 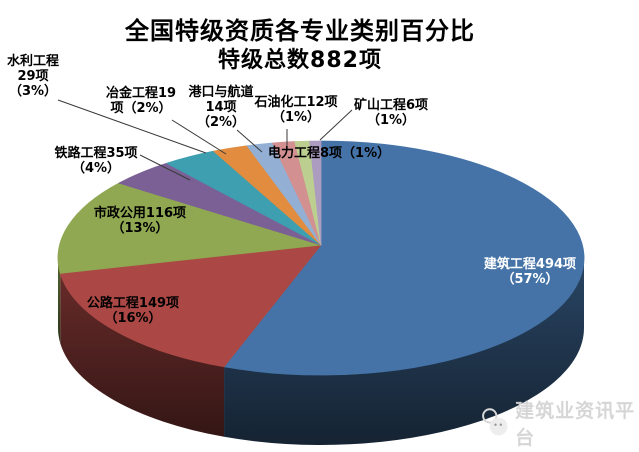 I want to click on callout-line: （4%）, so click(x=96, y=168).